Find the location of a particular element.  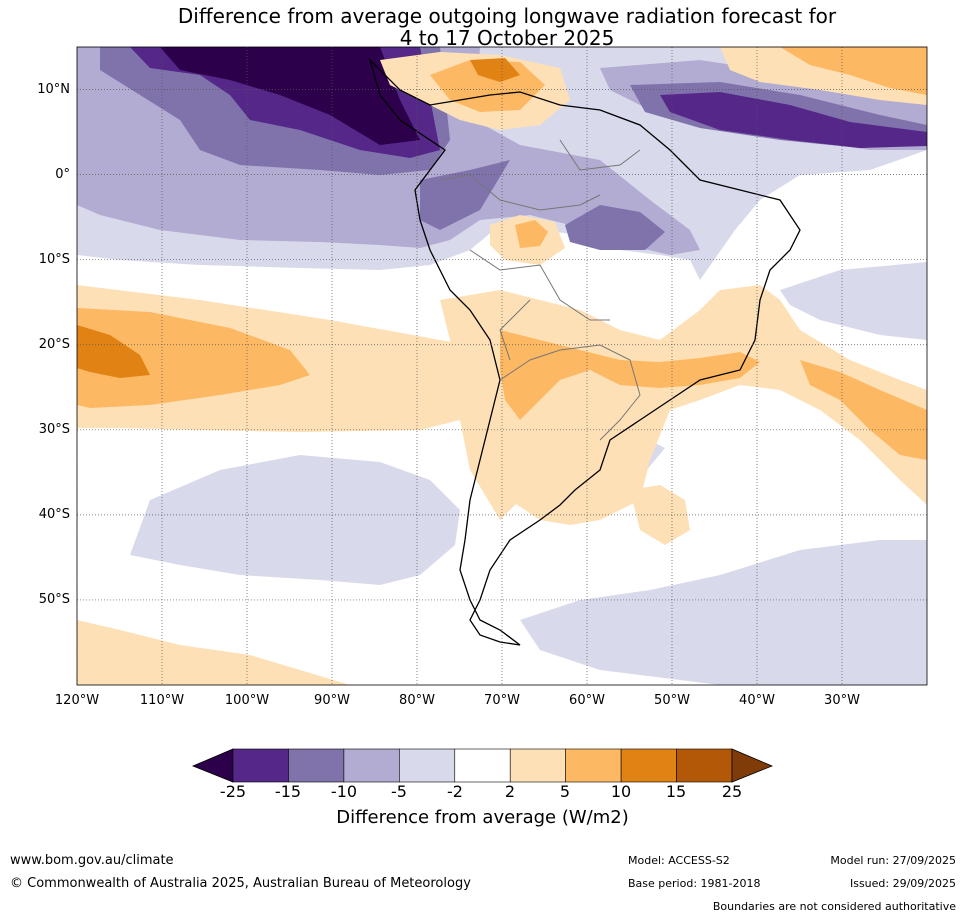

lat-label-20s: 20°S is located at coordinates (54, 344).